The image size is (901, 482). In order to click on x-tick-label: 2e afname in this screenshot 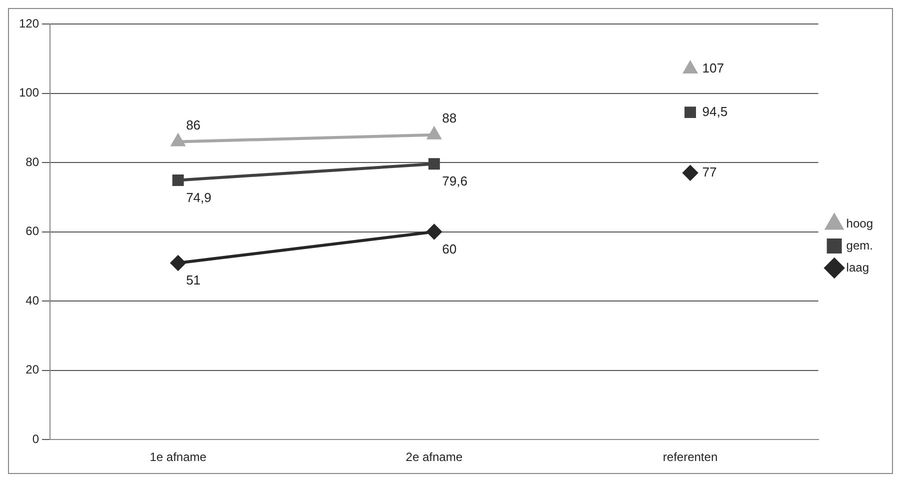, I will do `click(434, 457)`.